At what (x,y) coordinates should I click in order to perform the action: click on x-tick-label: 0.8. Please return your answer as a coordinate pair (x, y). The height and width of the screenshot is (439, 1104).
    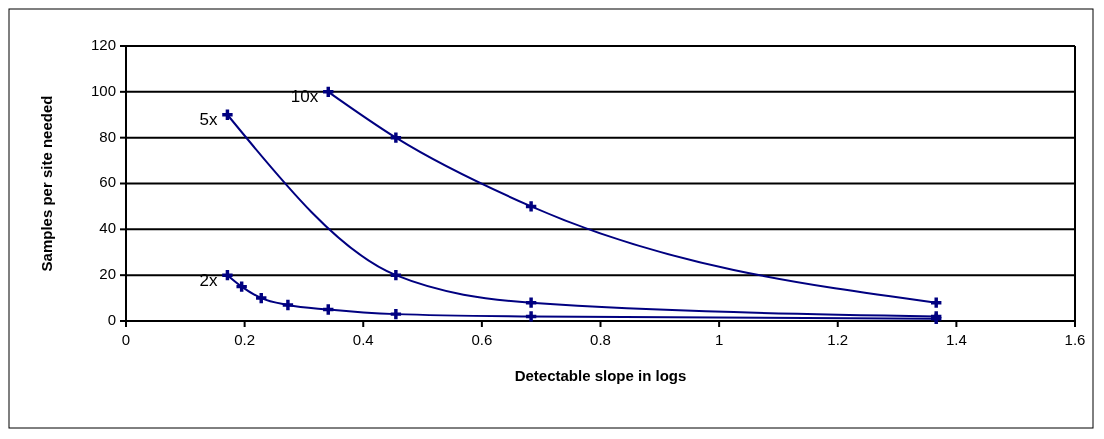
    Looking at the image, I should click on (600, 339).